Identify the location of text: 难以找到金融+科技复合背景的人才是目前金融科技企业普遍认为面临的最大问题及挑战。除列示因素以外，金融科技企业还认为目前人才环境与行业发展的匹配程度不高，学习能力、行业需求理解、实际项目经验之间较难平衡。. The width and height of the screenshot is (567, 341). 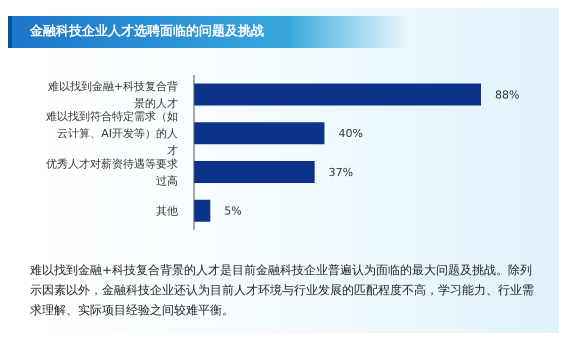
(282, 290).